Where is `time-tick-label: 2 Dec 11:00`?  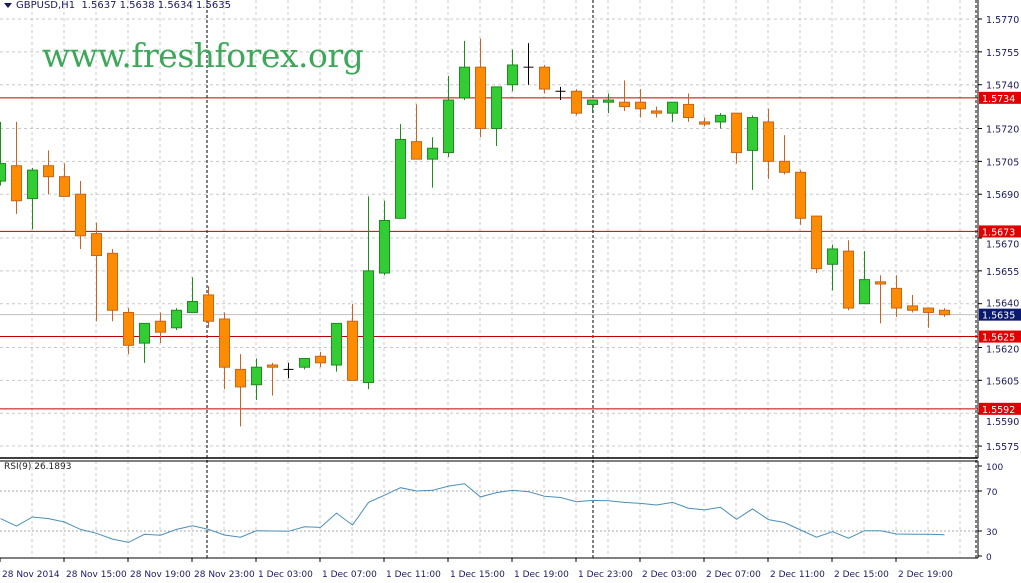 time-tick-label: 2 Dec 11:00 is located at coordinates (797, 575).